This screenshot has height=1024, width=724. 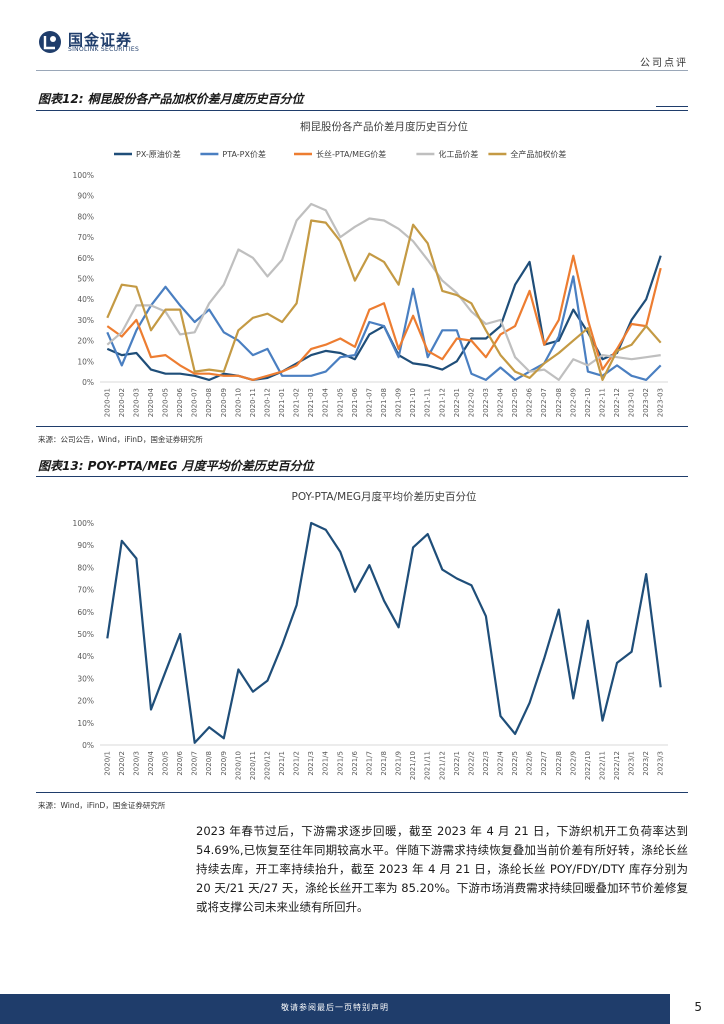 I want to click on x-tick-label: 2022/7, so click(x=544, y=763).